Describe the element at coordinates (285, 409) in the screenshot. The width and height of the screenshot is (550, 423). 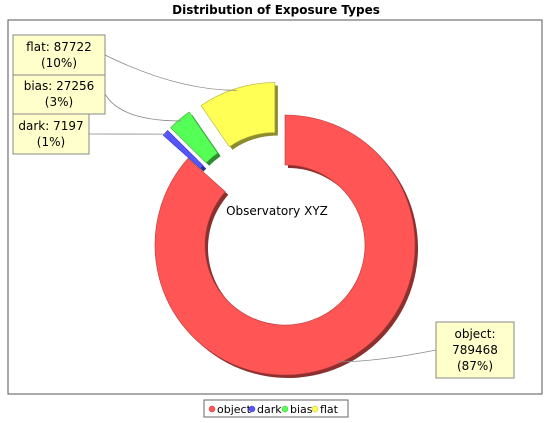
I see `legend-swatch-bias` at that location.